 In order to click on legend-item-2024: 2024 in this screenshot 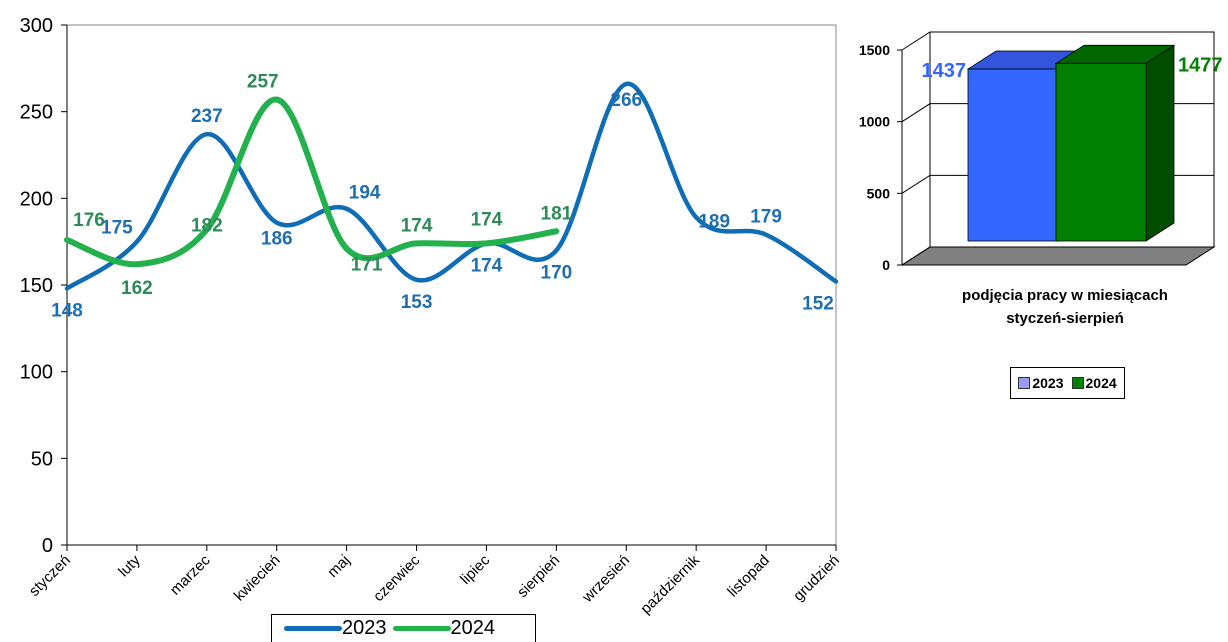, I will do `click(444, 628)`.